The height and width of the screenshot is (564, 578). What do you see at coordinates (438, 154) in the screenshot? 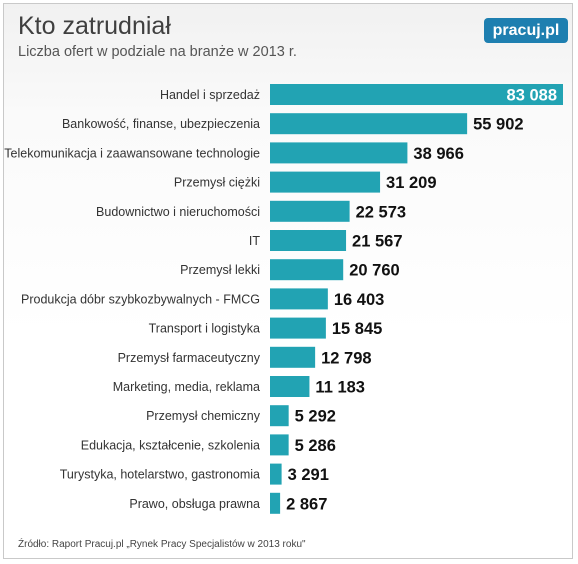
I see `value-label: 38 966` at bounding box center [438, 154].